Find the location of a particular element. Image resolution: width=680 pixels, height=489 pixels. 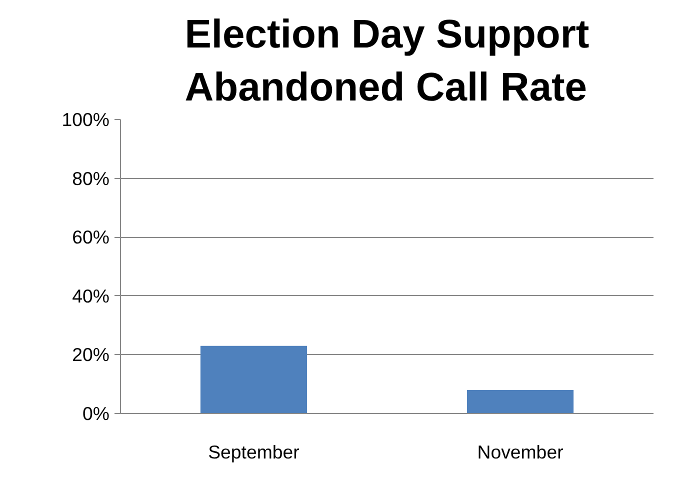

chart-title: Election Day Support Abandoned Call Rate is located at coordinates (387, 61).